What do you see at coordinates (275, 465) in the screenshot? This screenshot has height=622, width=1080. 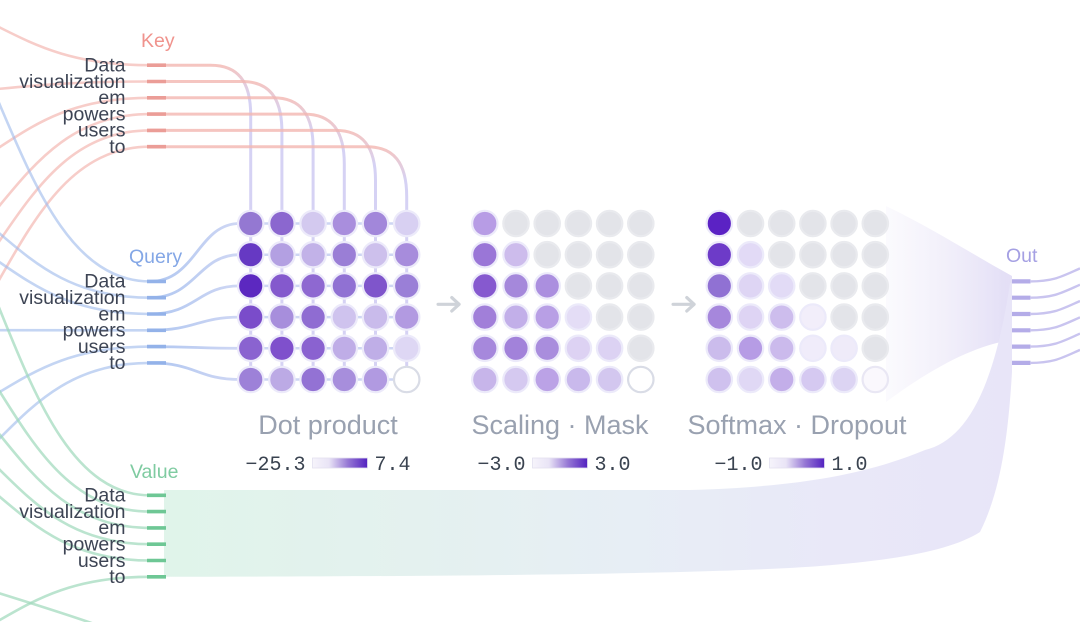 I see `svg-text: −25.3` at bounding box center [275, 465].